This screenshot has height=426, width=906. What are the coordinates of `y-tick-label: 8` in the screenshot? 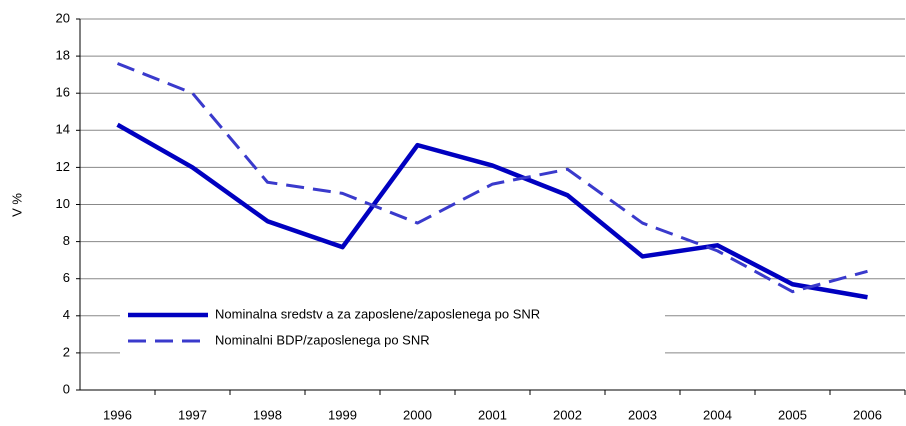 It's located at (66, 240).